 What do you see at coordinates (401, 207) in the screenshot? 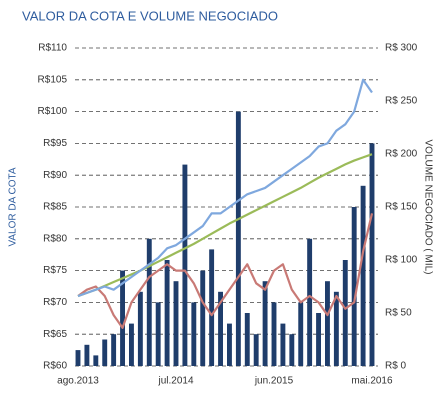
I see `y2-tick-label: R$ 150` at bounding box center [401, 207].